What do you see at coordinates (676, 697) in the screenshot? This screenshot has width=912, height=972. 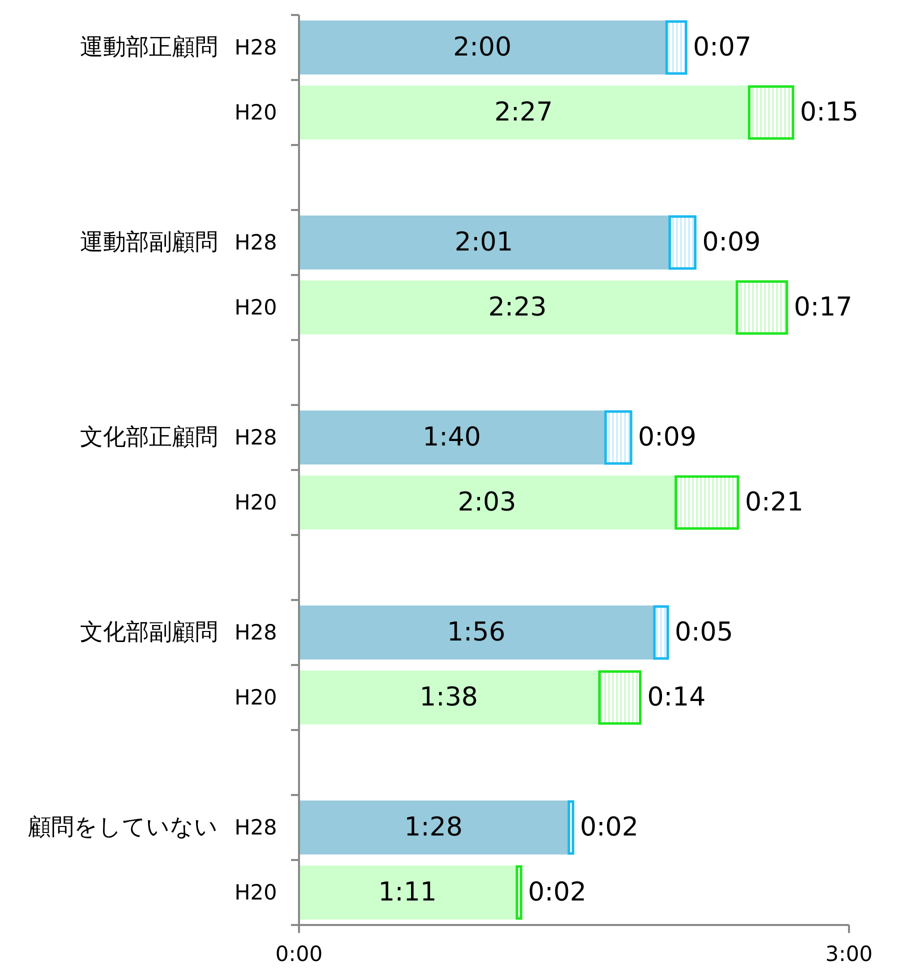 I see `data-label: 0:14` at bounding box center [676, 697].